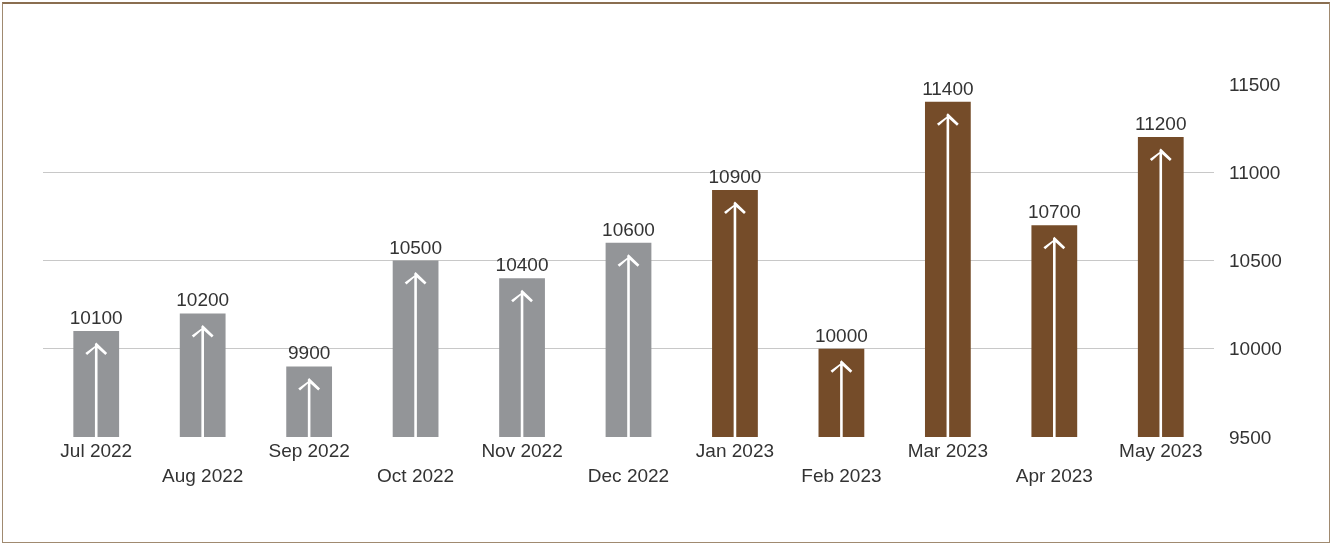  What do you see at coordinates (628, 229) in the screenshot?
I see `data-label: 10600` at bounding box center [628, 229].